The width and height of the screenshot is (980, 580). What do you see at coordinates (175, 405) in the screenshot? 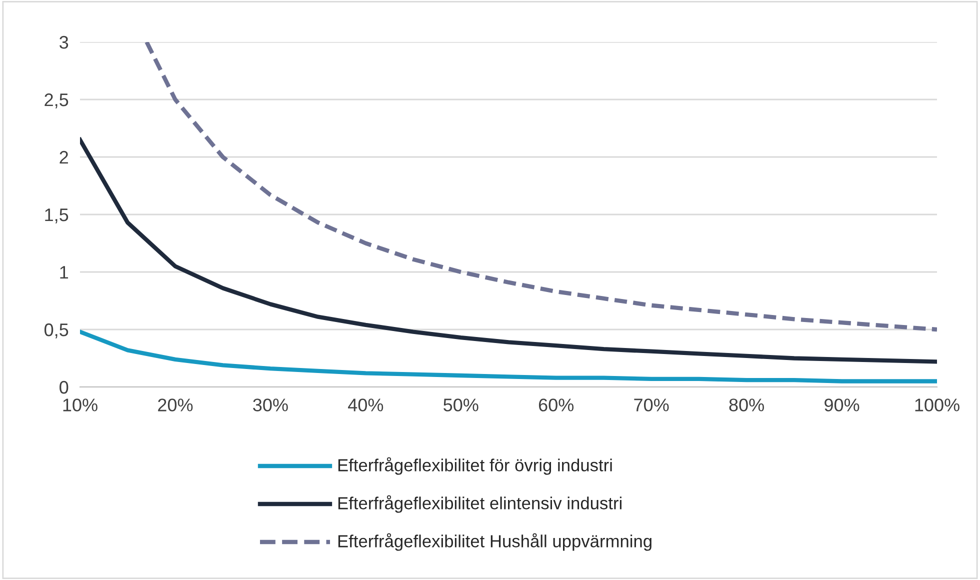
I see `x-tick-label: 20%` at bounding box center [175, 405].